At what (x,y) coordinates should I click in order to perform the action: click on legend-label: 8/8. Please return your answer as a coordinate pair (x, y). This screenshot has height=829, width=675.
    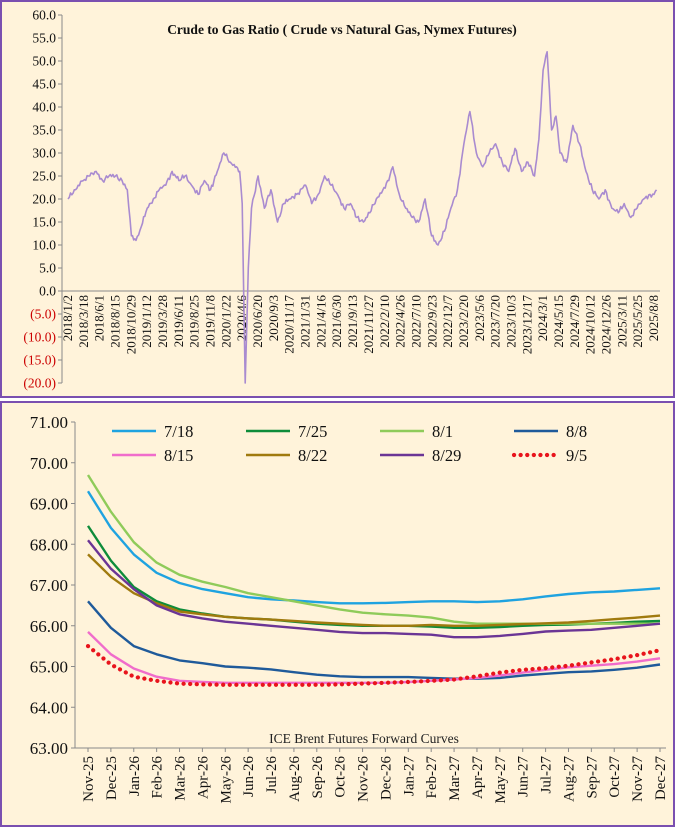
    Looking at the image, I should click on (576, 431).